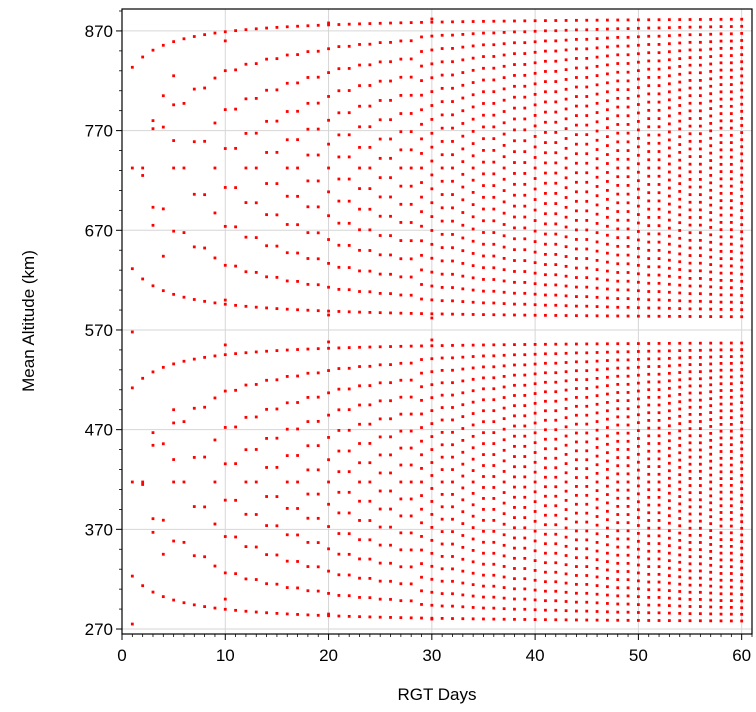 Image resolution: width=756 pixels, height=712 pixels. I want to click on x-tick-label: 0, so click(121, 655).